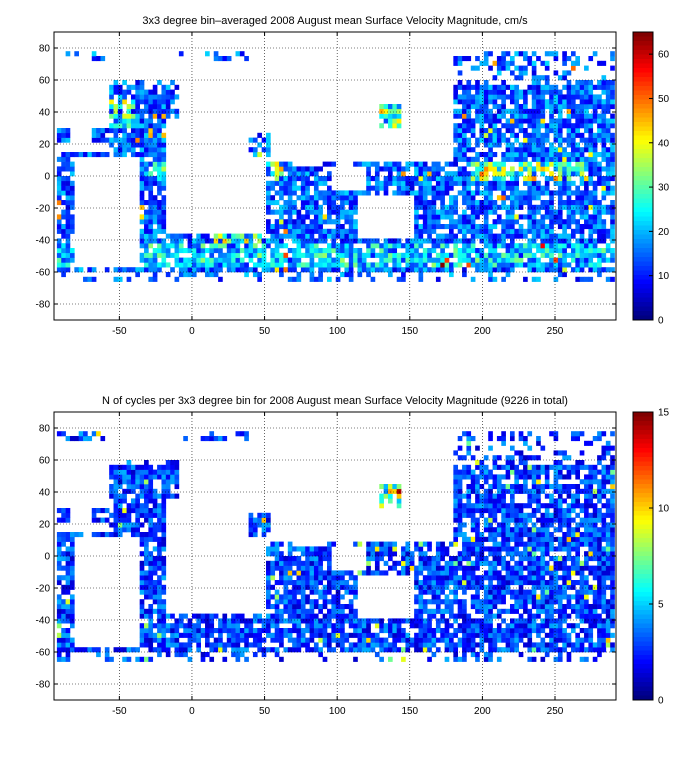 The image size is (696, 765). I want to click on colorbar-segment, so click(643, 174).